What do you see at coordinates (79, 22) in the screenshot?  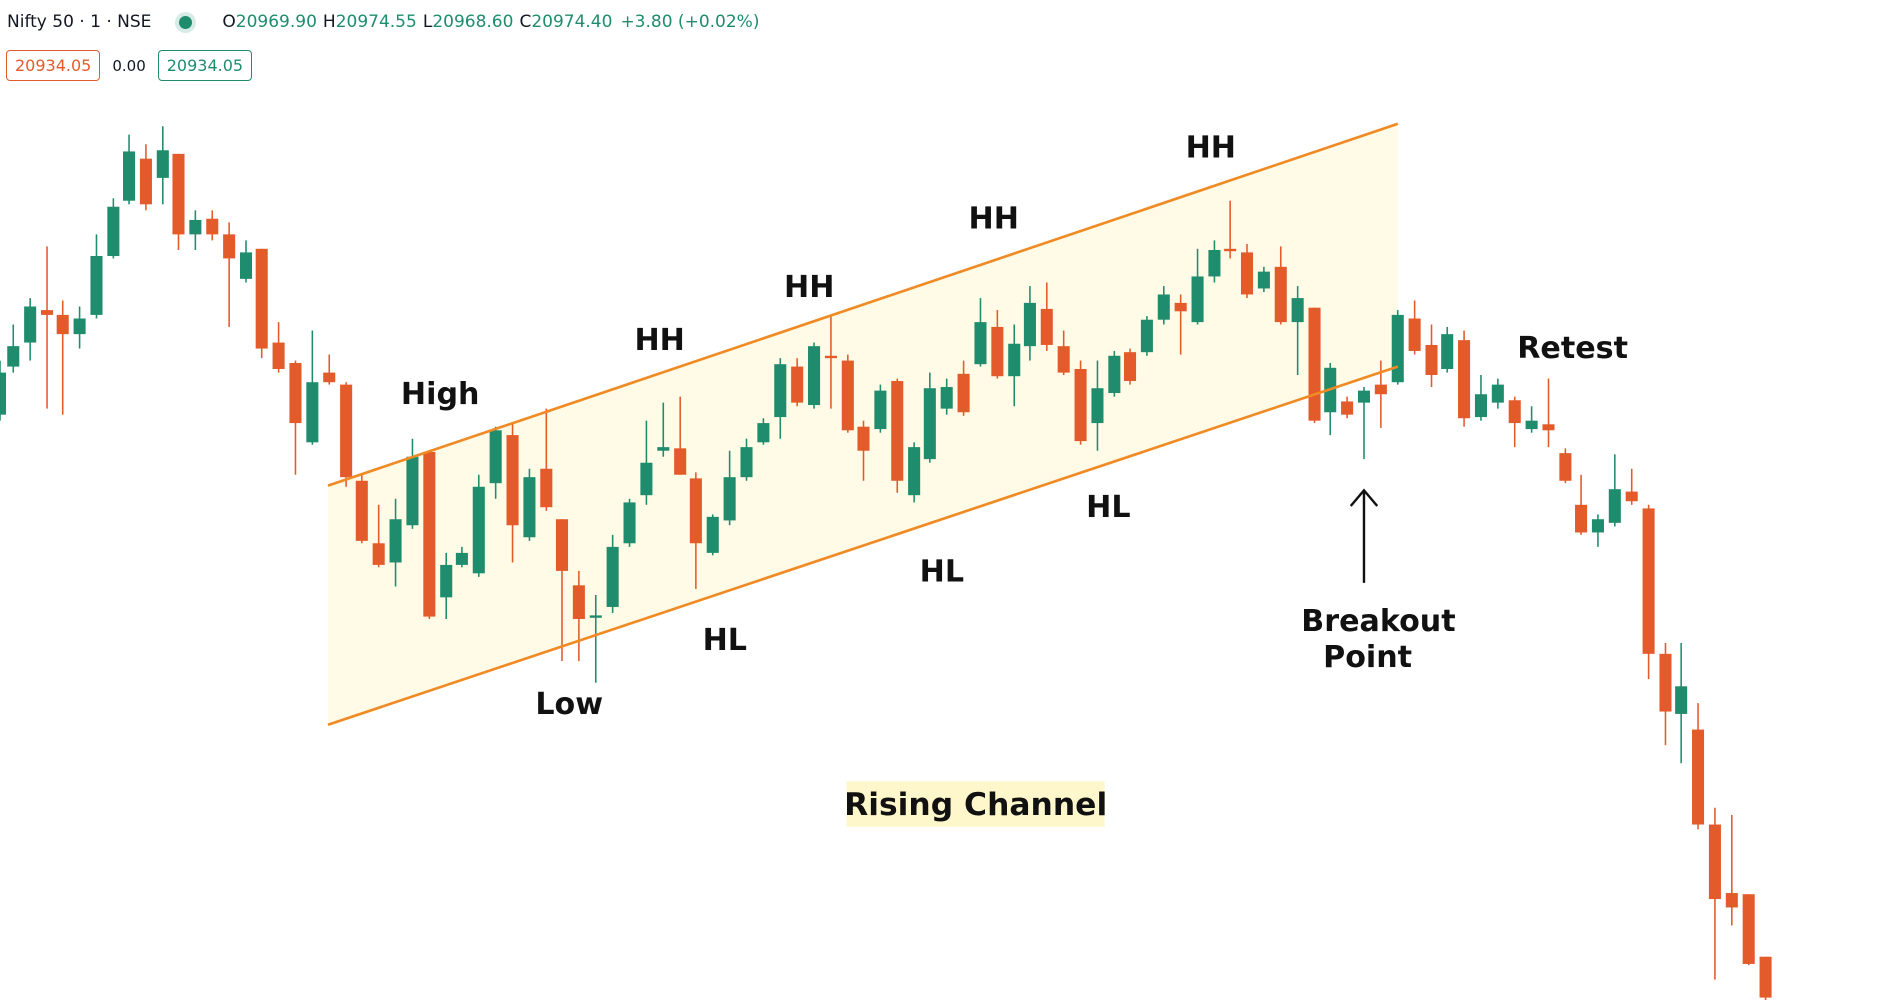 I see `symbol: Nifty 50 · 1 · NSE` at bounding box center [79, 22].